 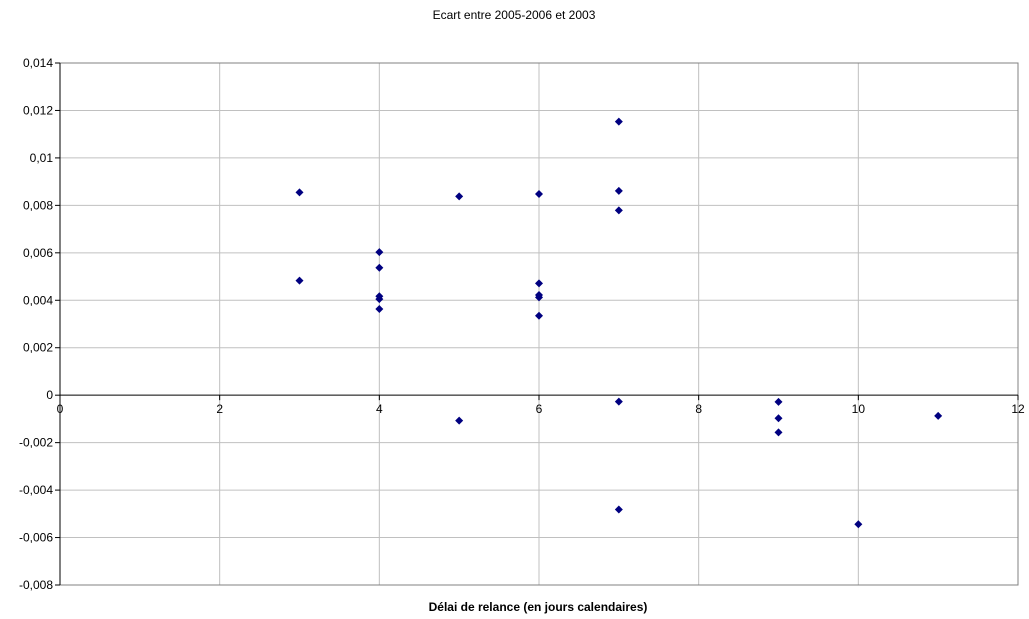 I want to click on y-tick-label: 0, so click(x=49, y=395).